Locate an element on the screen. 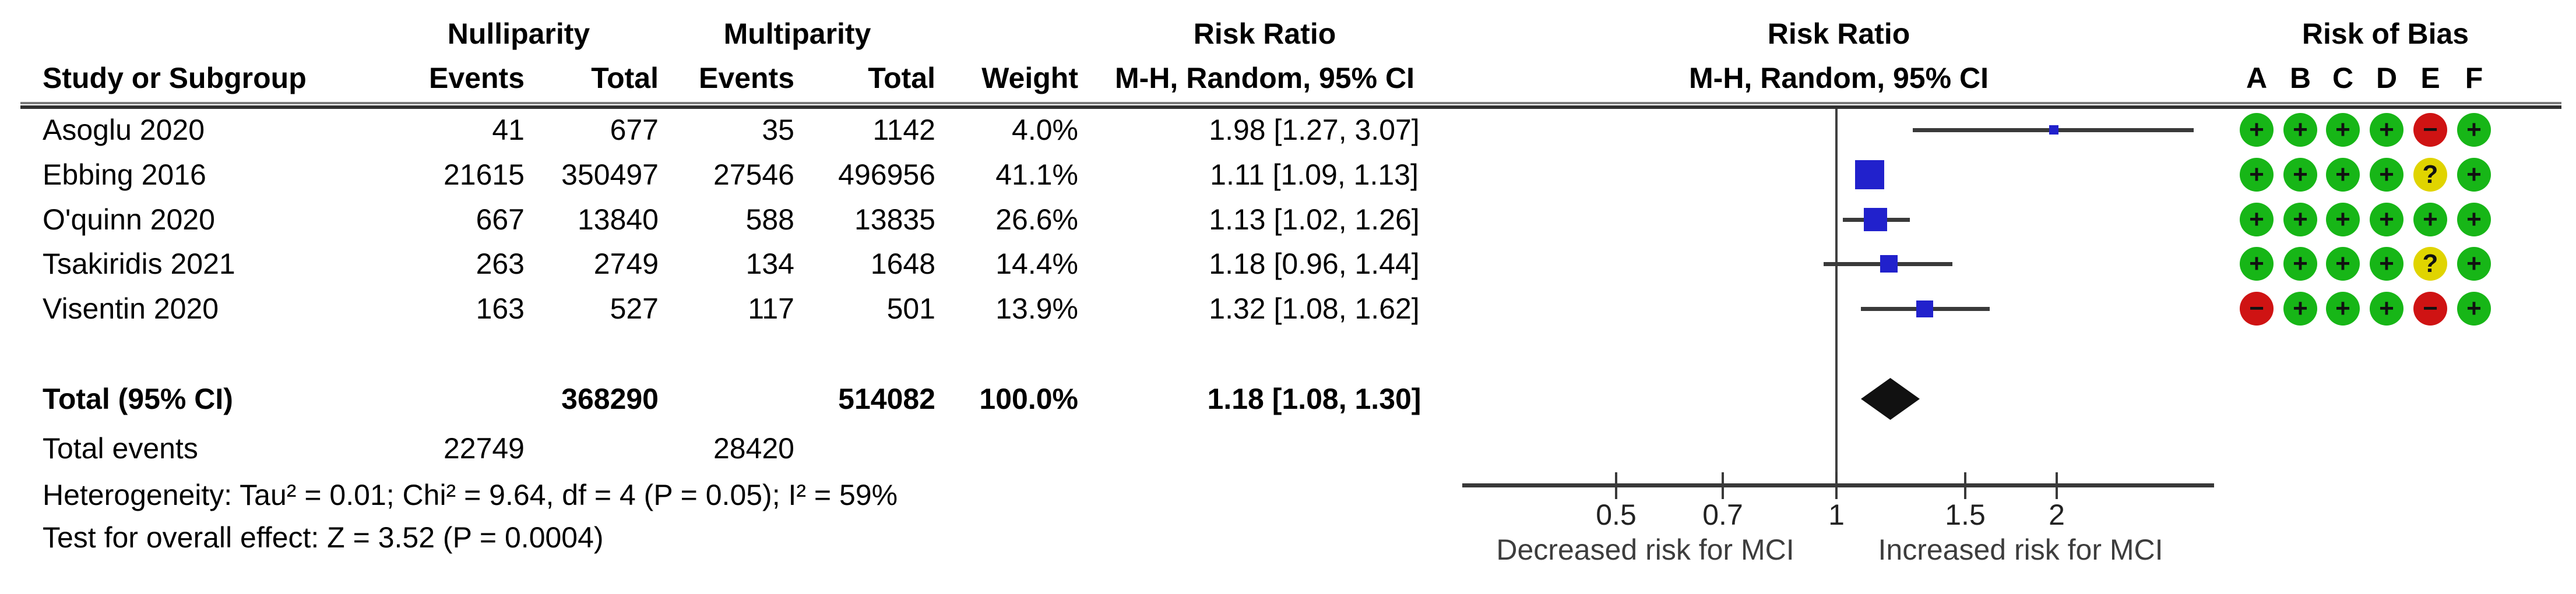 The width and height of the screenshot is (2576, 594). multiparity-events: 134 is located at coordinates (770, 264).